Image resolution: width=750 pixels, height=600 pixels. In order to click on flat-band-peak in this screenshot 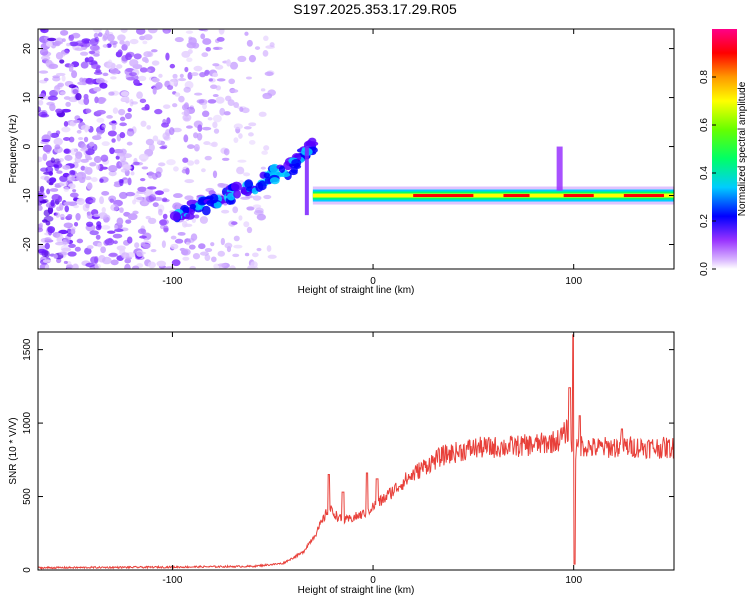, I will do `click(578, 196)`.